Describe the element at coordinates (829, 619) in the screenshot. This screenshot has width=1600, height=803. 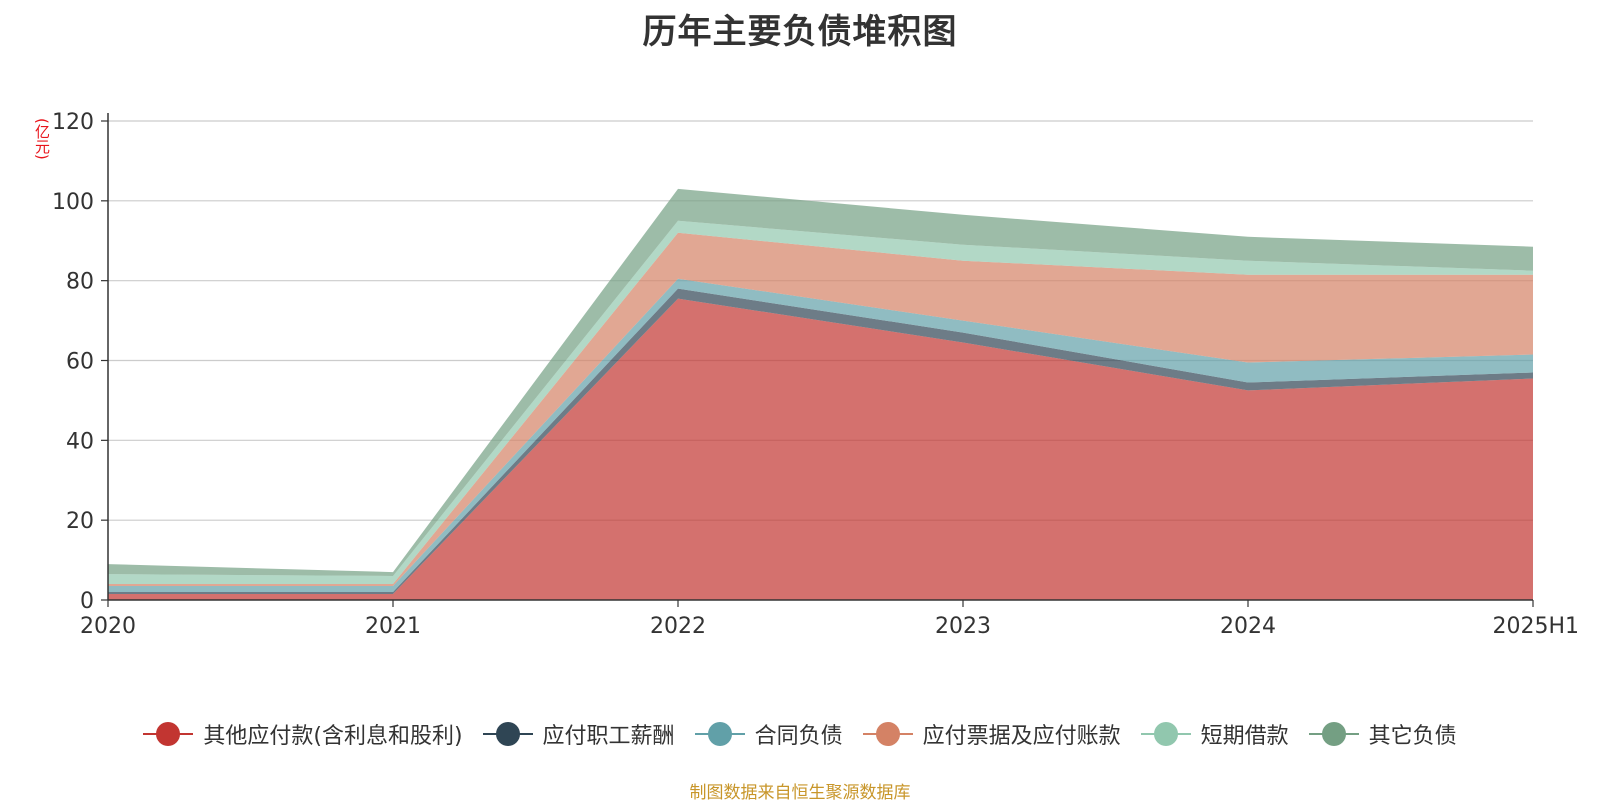
I see `x-tick-labels: 2020 2021 2022 2023 2024 2025H1` at that location.